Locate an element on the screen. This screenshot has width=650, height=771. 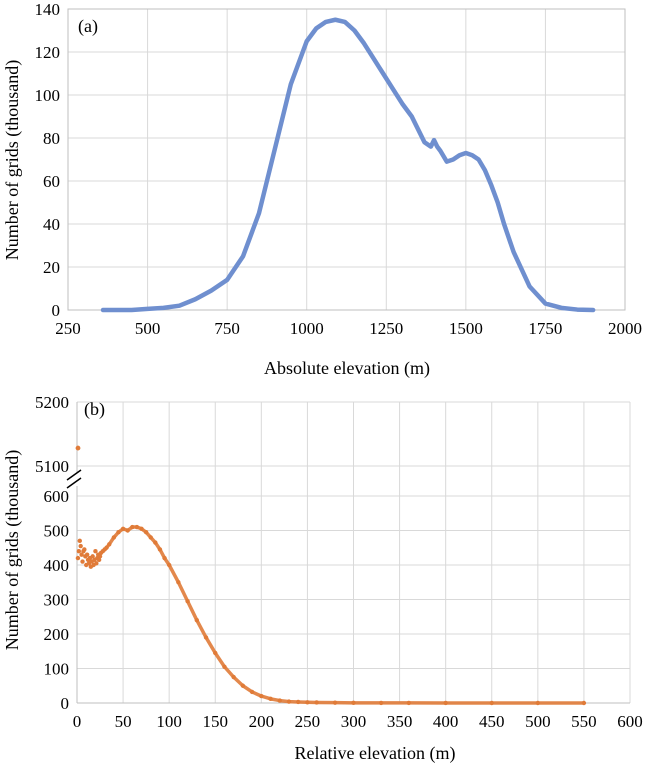
chart-b-x-tick: 50 is located at coordinates (123, 721).